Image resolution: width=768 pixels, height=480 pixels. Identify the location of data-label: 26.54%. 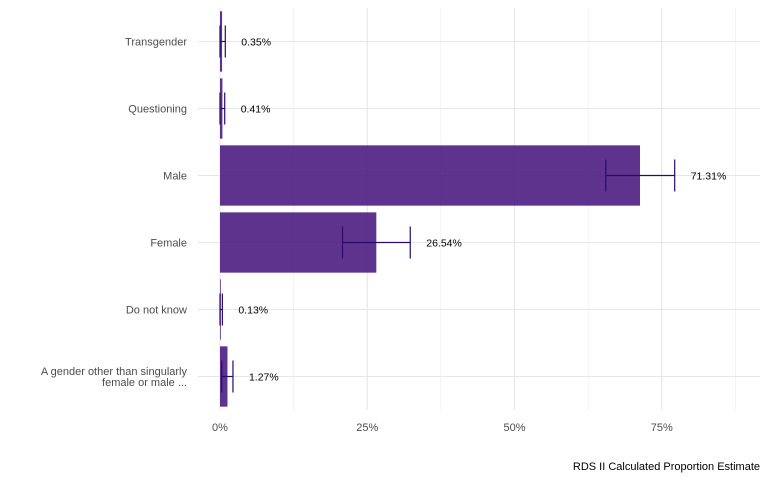
(444, 244).